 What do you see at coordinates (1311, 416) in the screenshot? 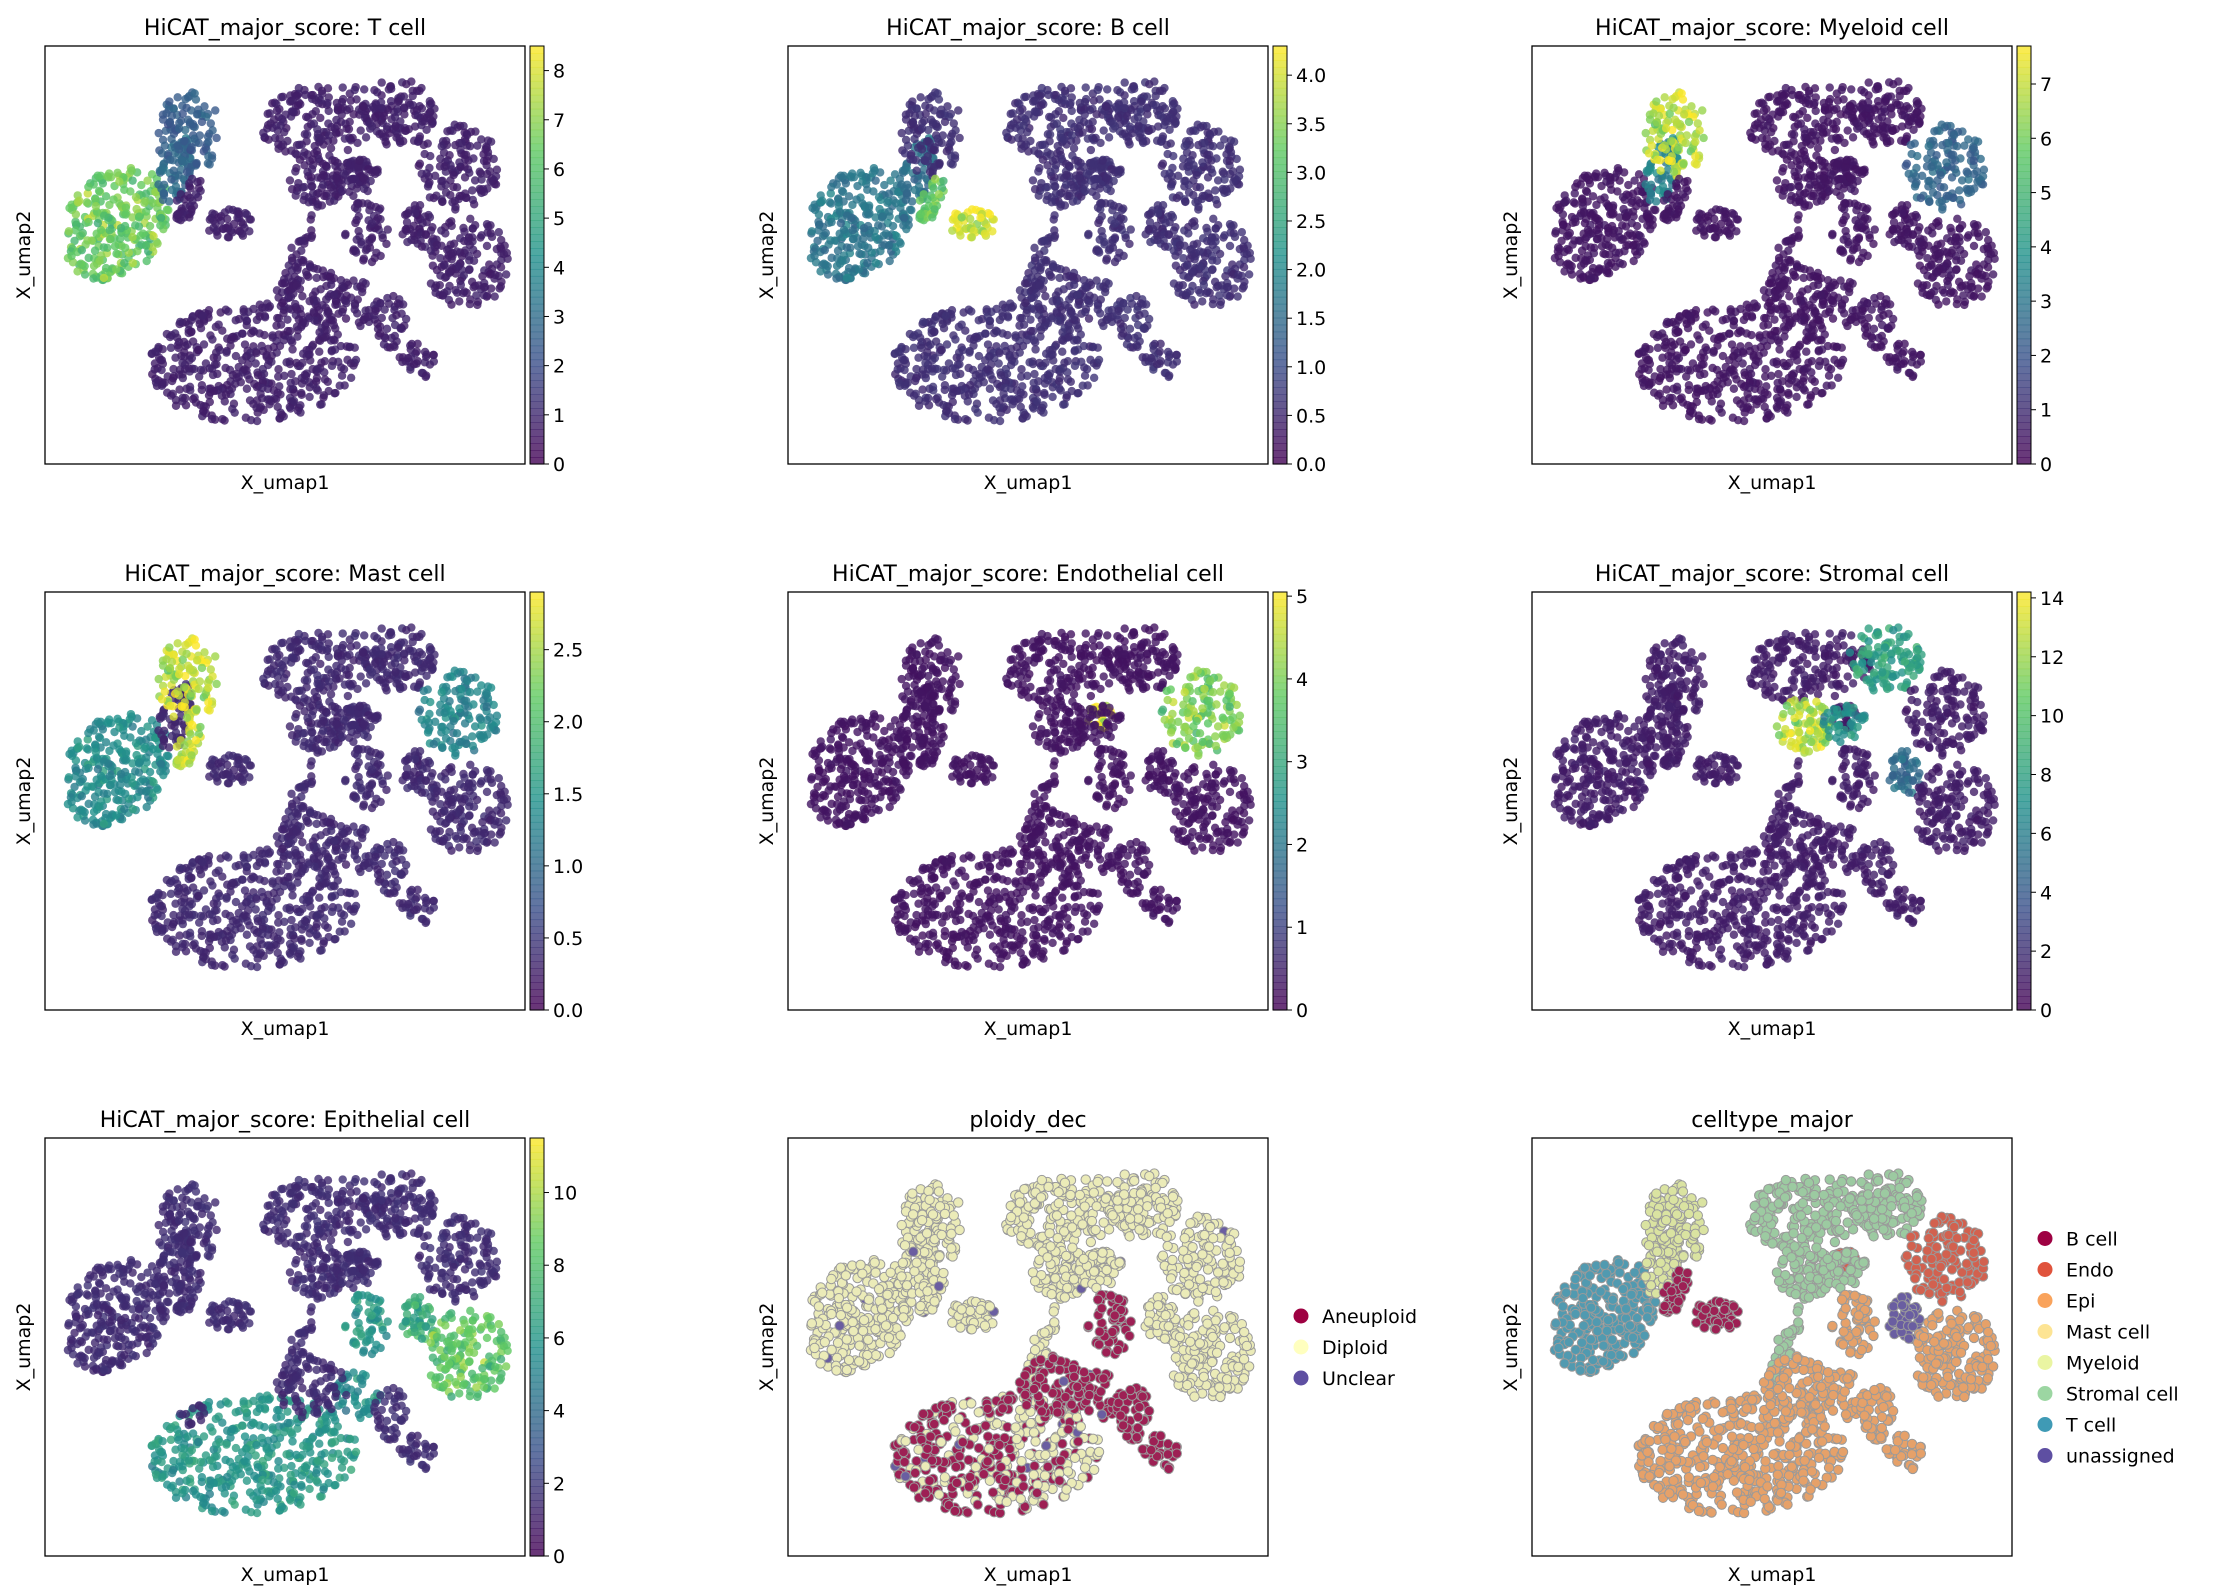
I see `colorbar-tick-label: 0.5` at bounding box center [1311, 416].